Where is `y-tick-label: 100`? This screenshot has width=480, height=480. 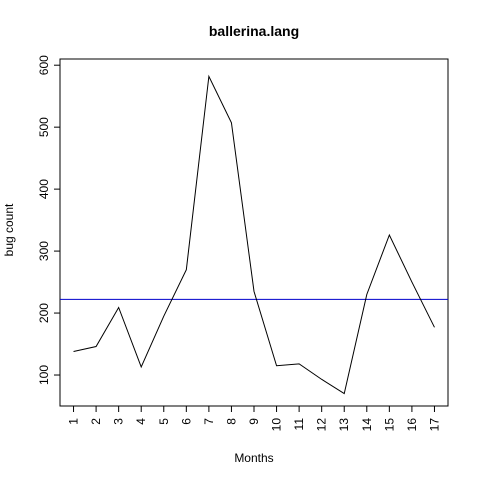
y-tick-label: 100 is located at coordinates (44, 375).